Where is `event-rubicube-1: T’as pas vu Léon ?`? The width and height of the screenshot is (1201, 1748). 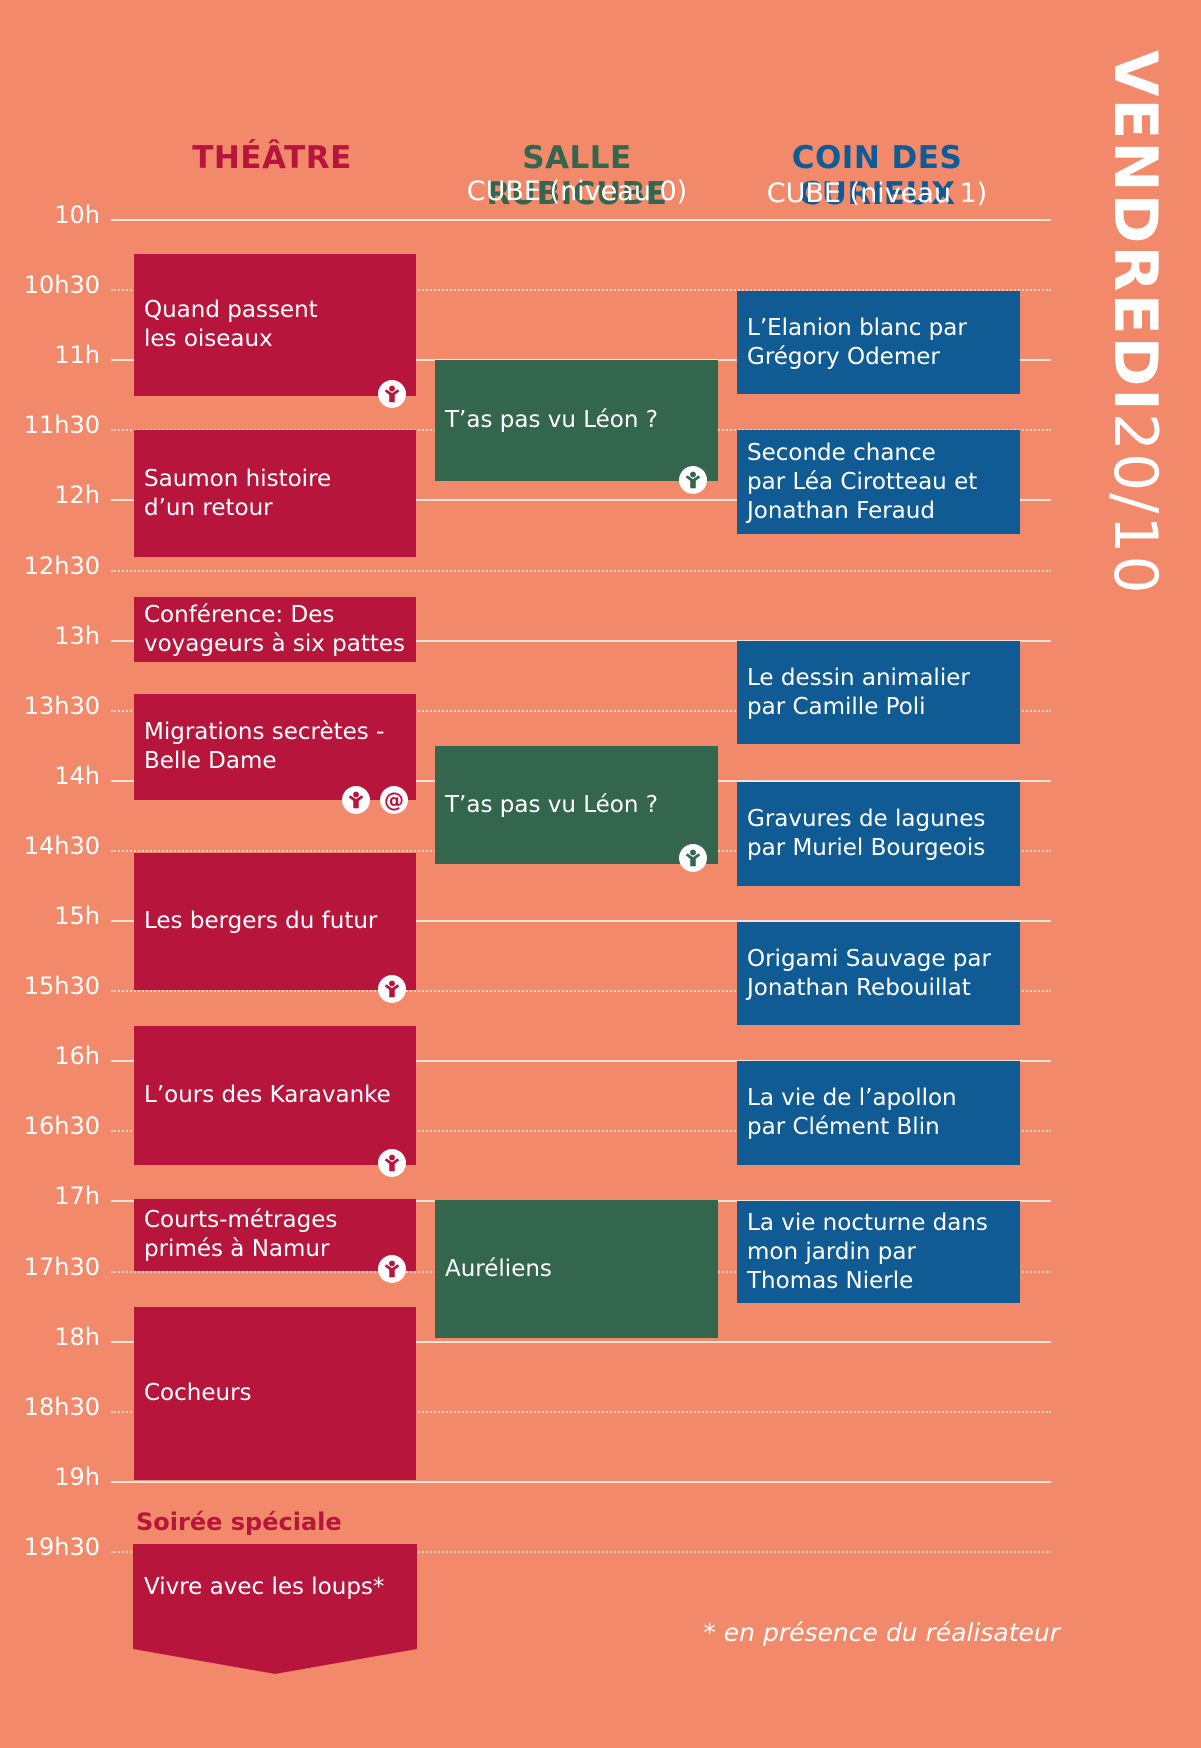
event-rubicube-1: T’as pas vu Léon ? is located at coordinates (576, 420).